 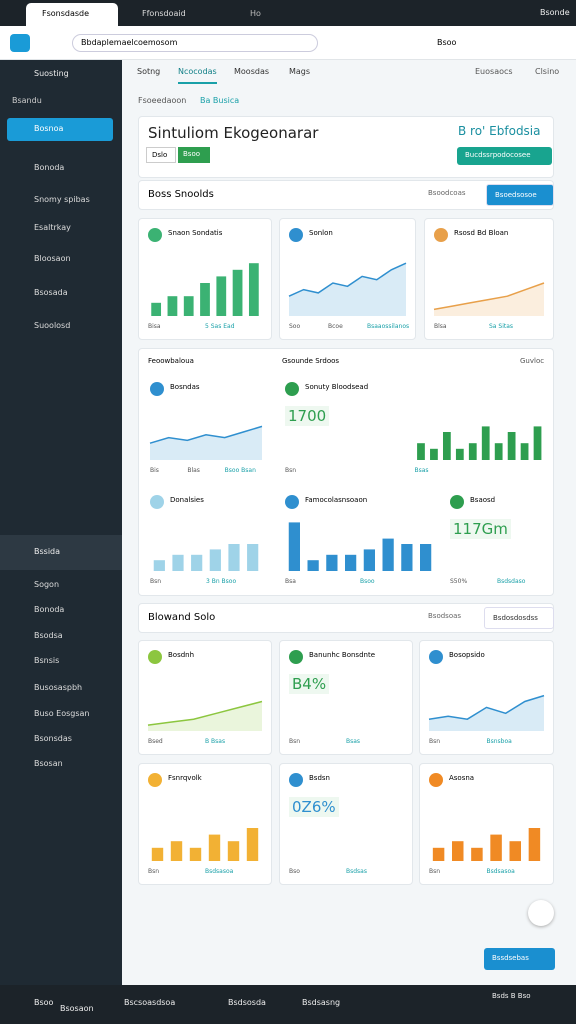 I want to click on sidebar-item: Bsosada, so click(x=51, y=292).